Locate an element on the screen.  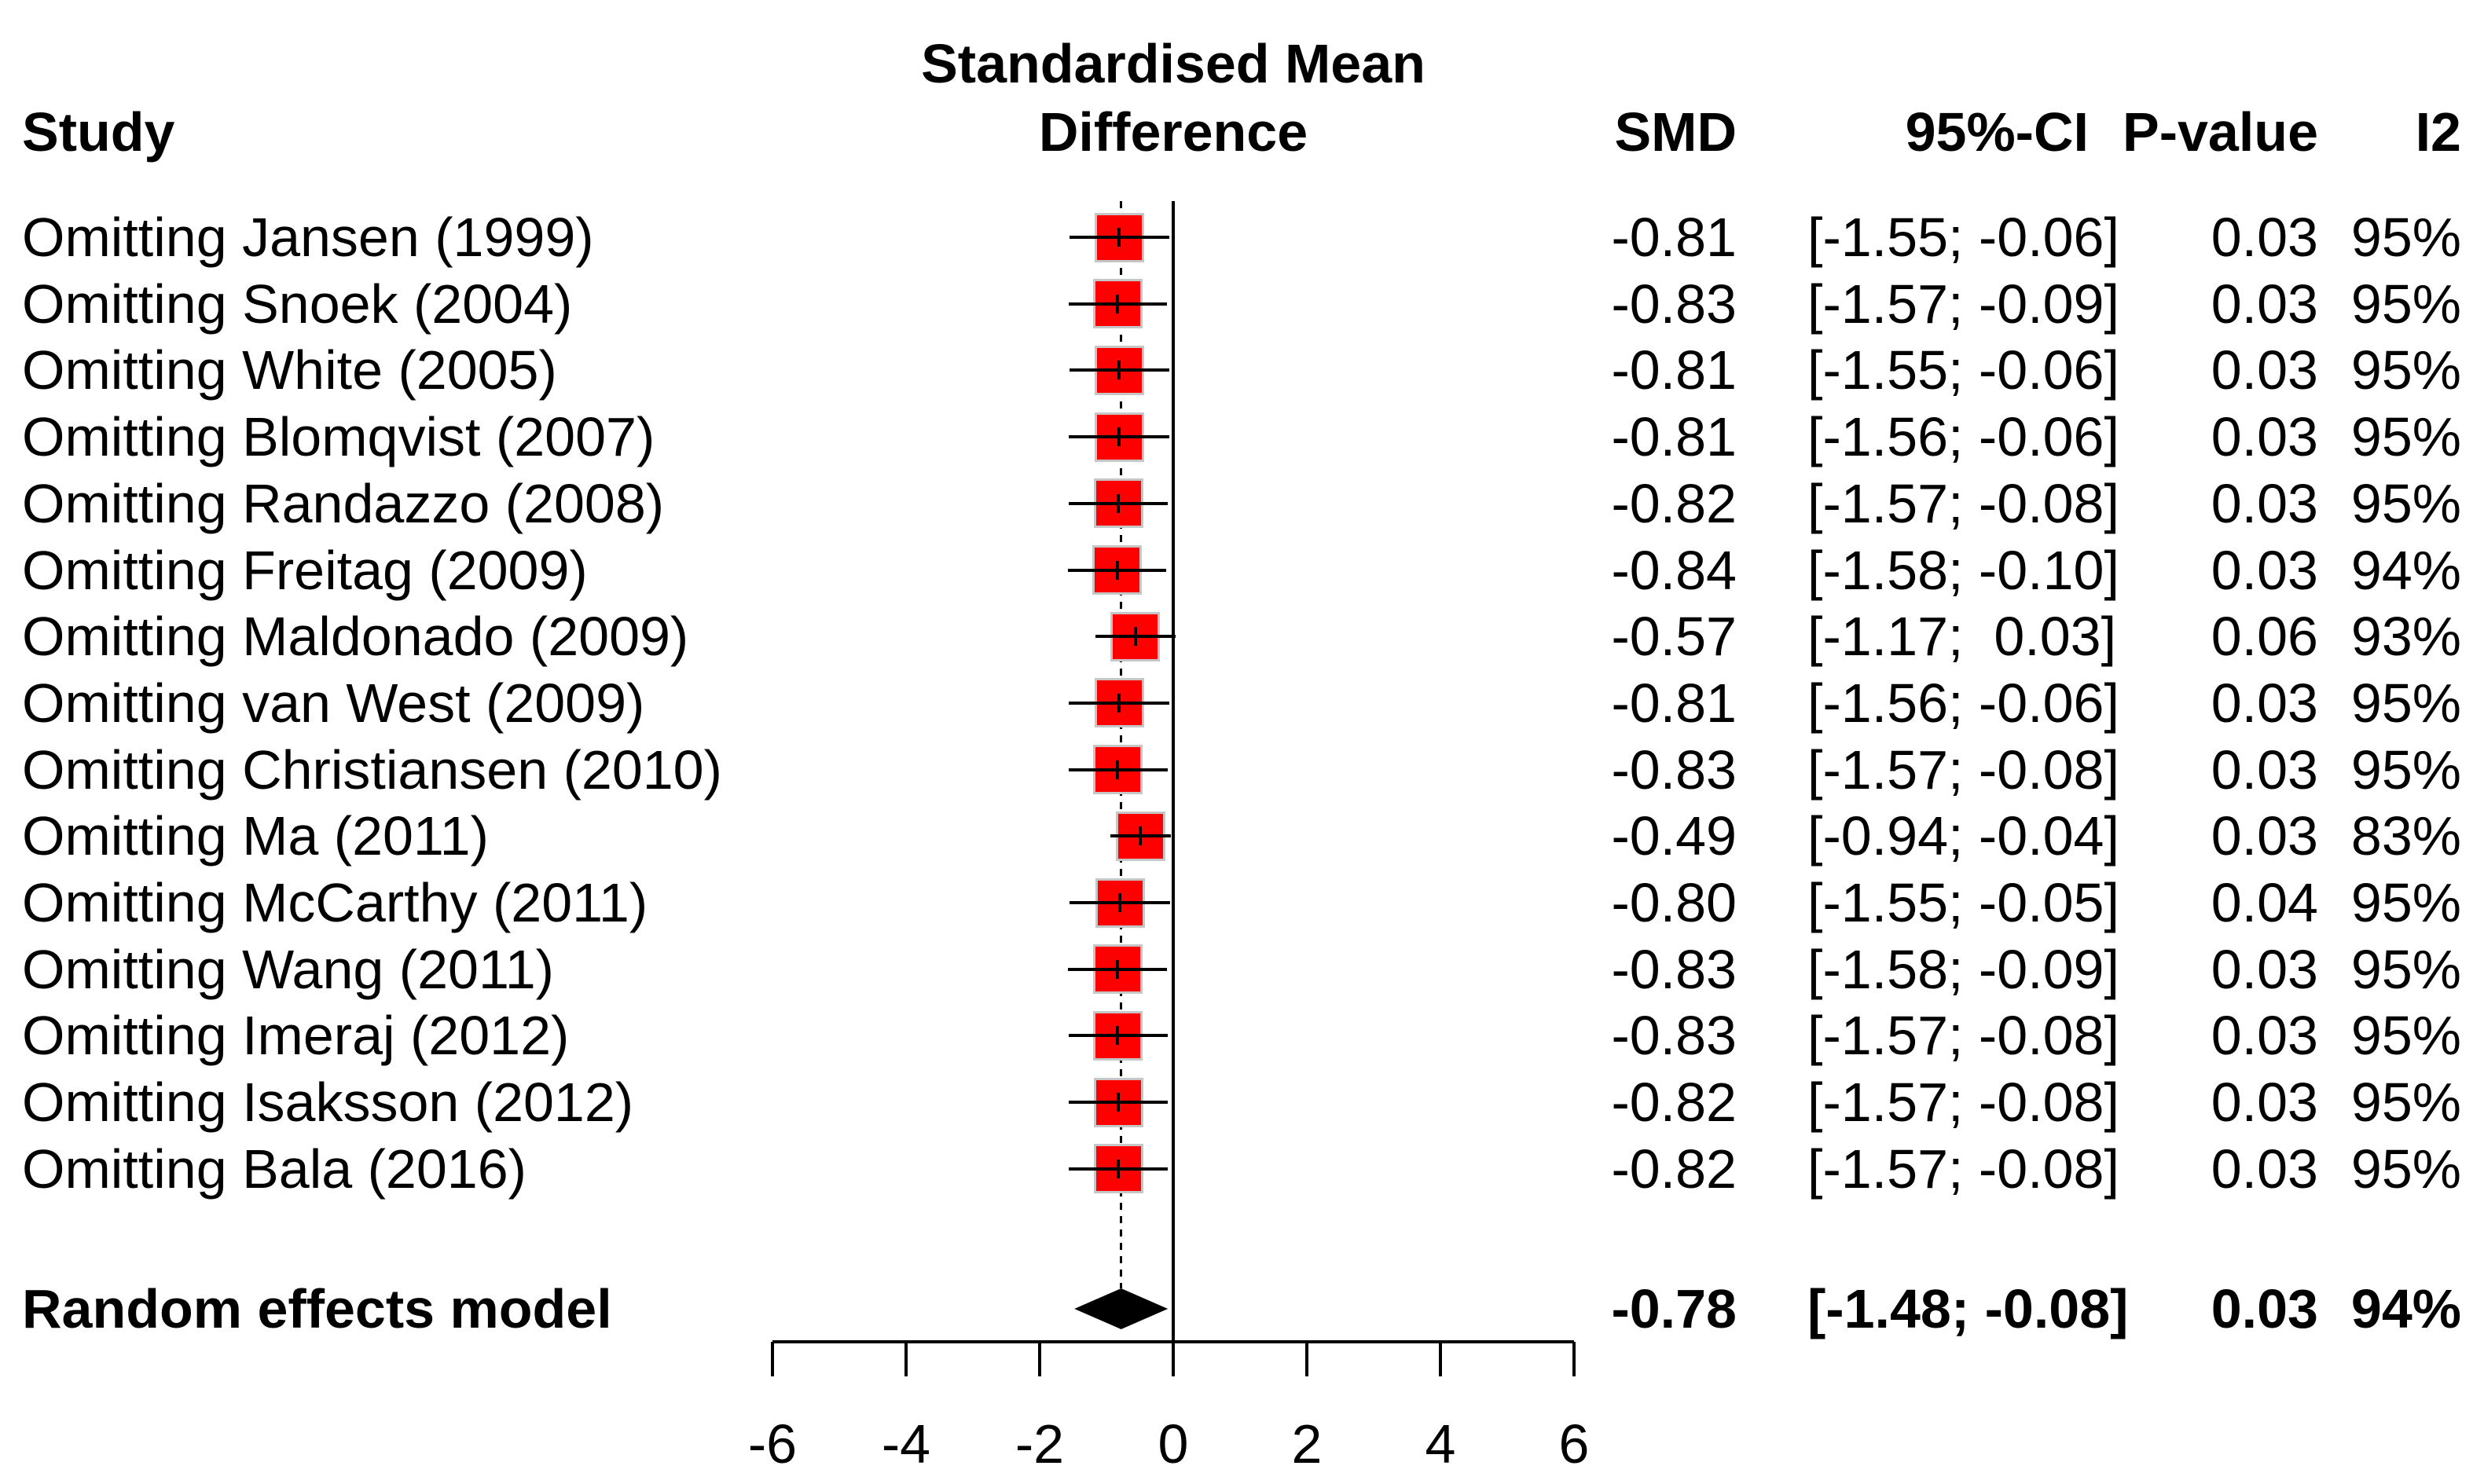
axis-tick-label: 6 is located at coordinates (1574, 1444).